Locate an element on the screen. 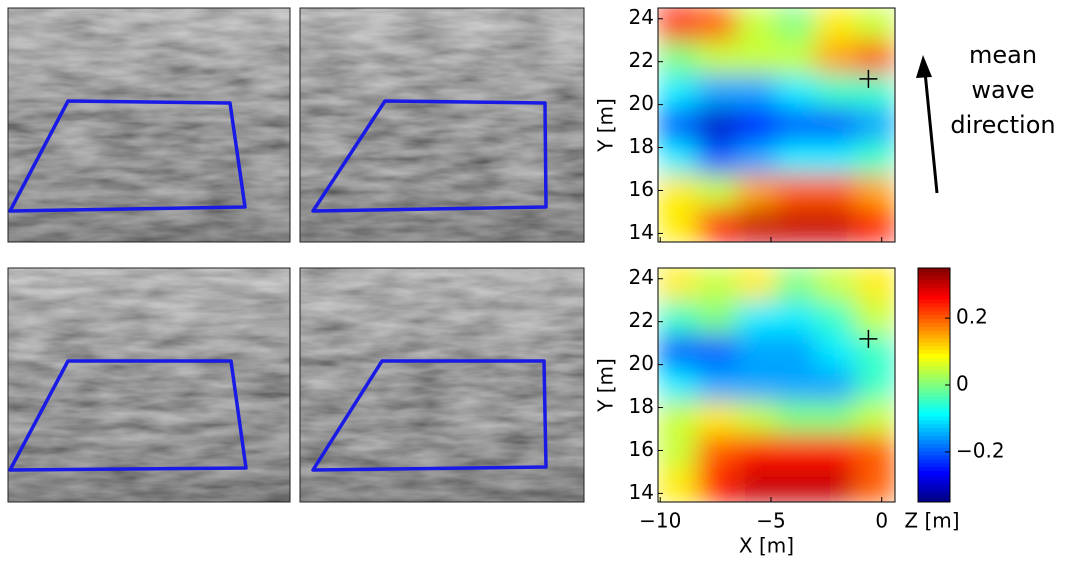 The width and height of the screenshot is (1067, 562). x-tick-label: 0 is located at coordinates (881, 521).